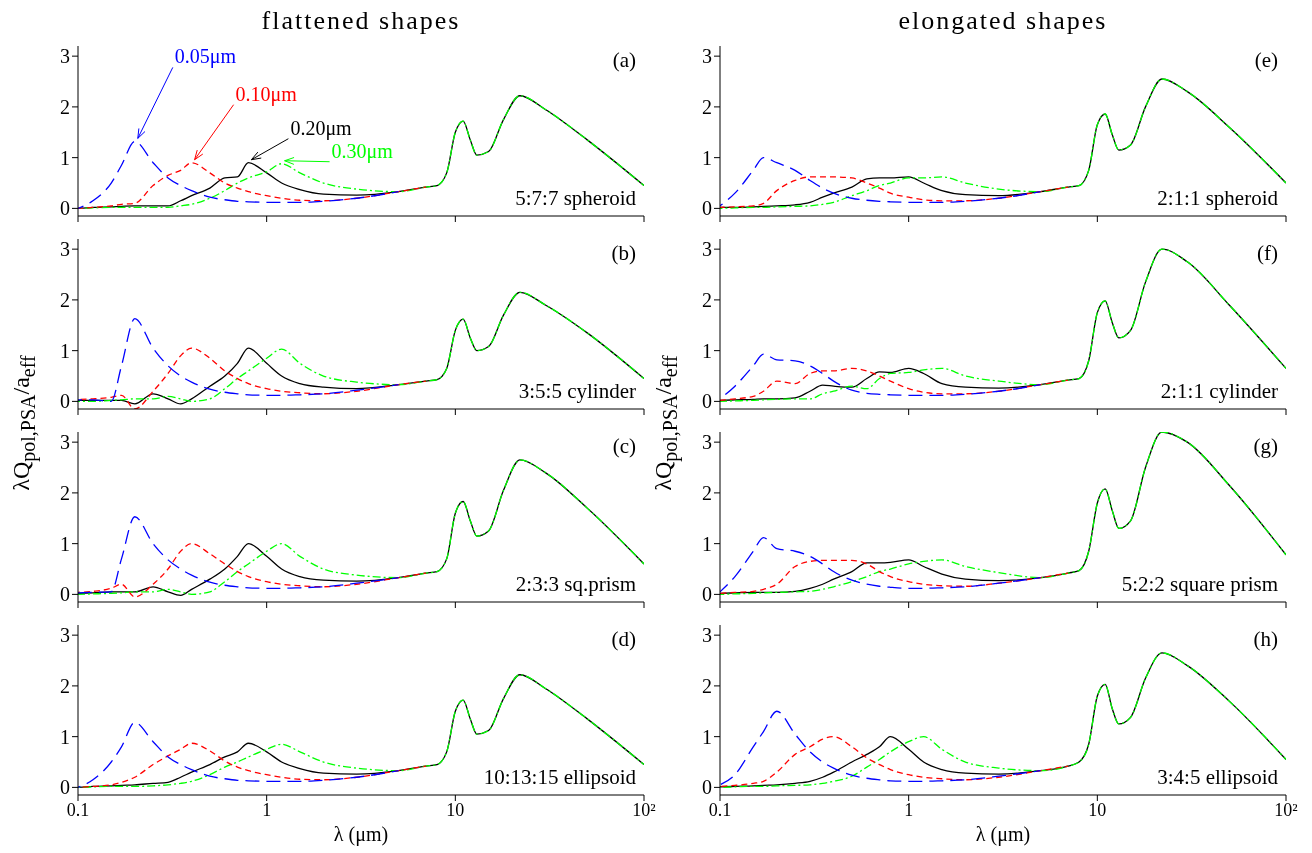  I want to click on annotation: (a), so click(624, 60).